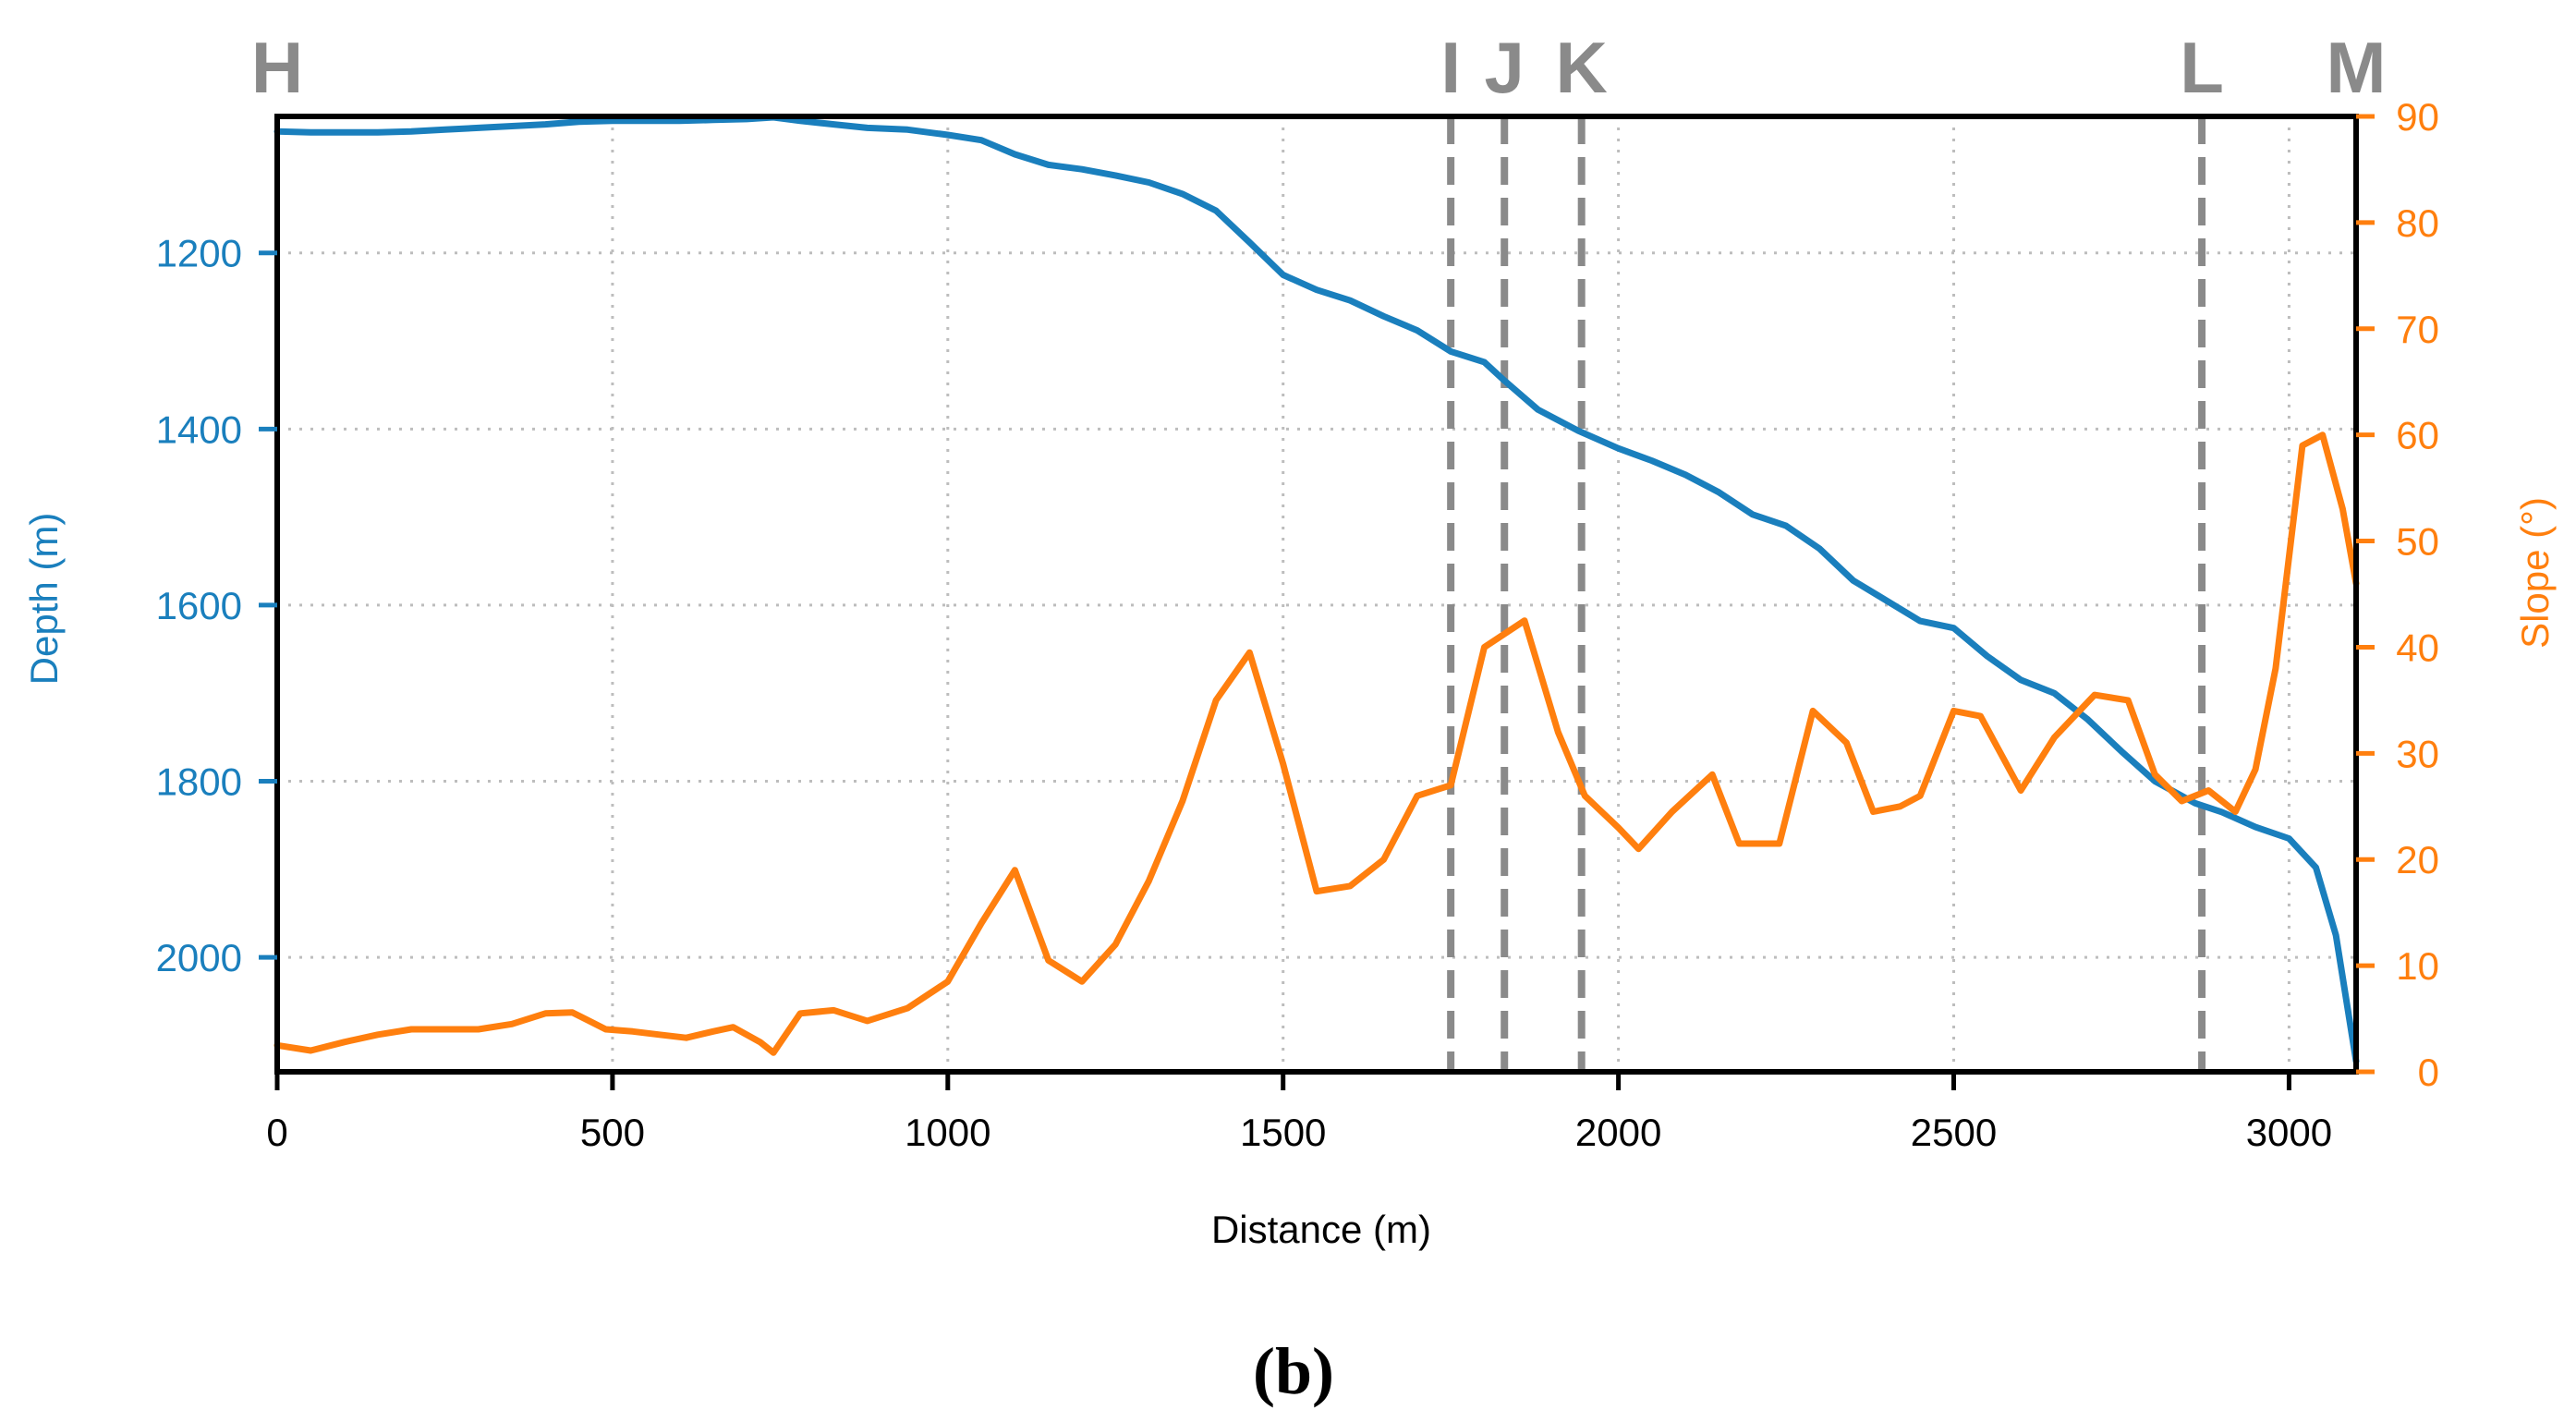 This screenshot has height=1422, width=2576. What do you see at coordinates (2417, 329) in the screenshot?
I see `right-tick-label-70: 70` at bounding box center [2417, 329].